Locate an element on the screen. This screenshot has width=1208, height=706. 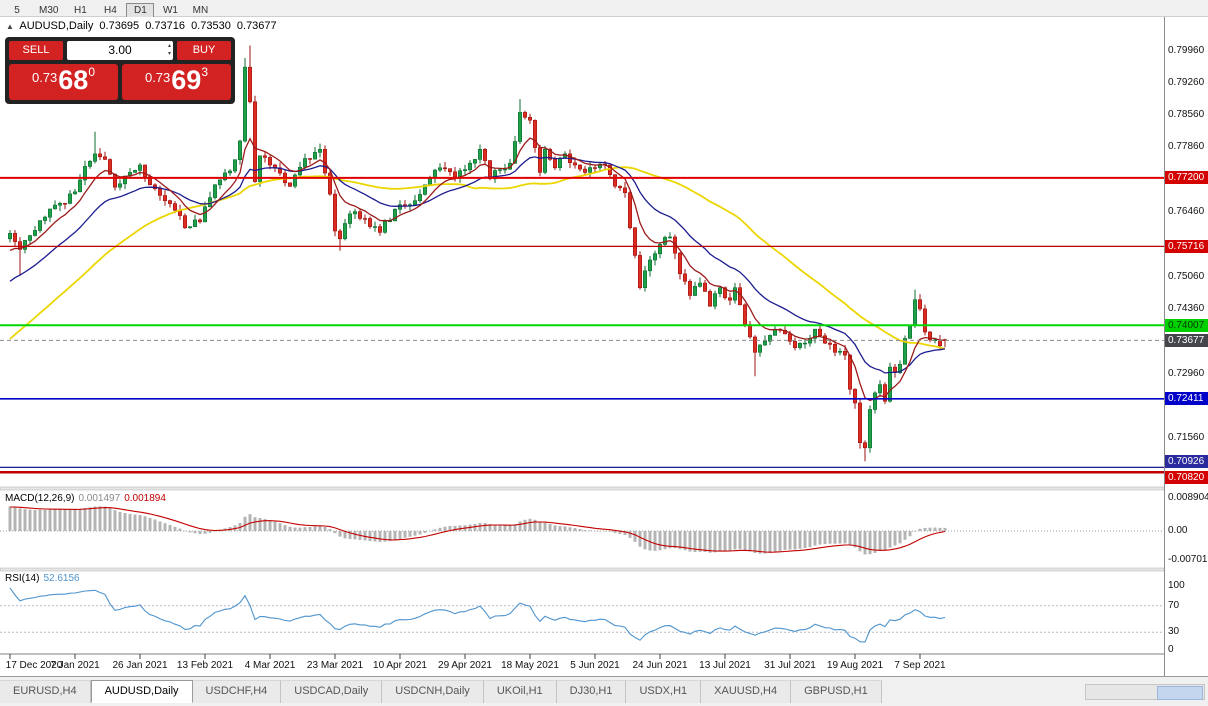
volume-spinner: ▴ ▾ is located at coordinates (169, 50).